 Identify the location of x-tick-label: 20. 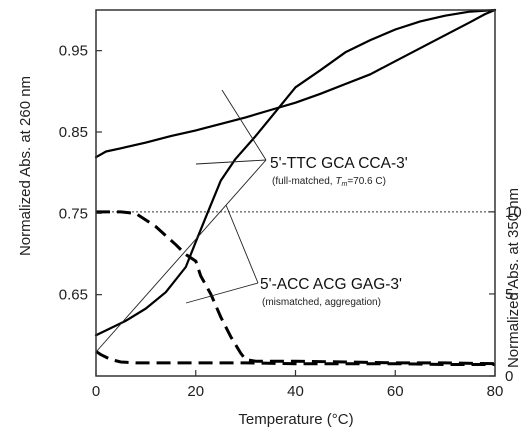
(195, 391).